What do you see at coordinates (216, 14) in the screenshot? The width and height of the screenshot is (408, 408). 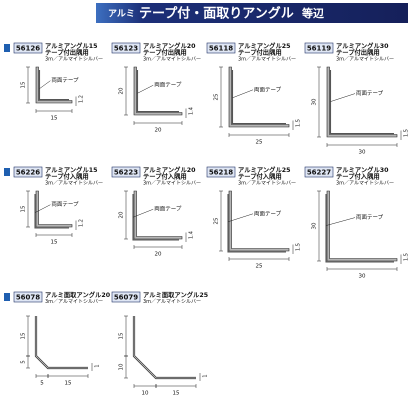 I see `header-title: テープ付・面取りアングル` at bounding box center [216, 14].